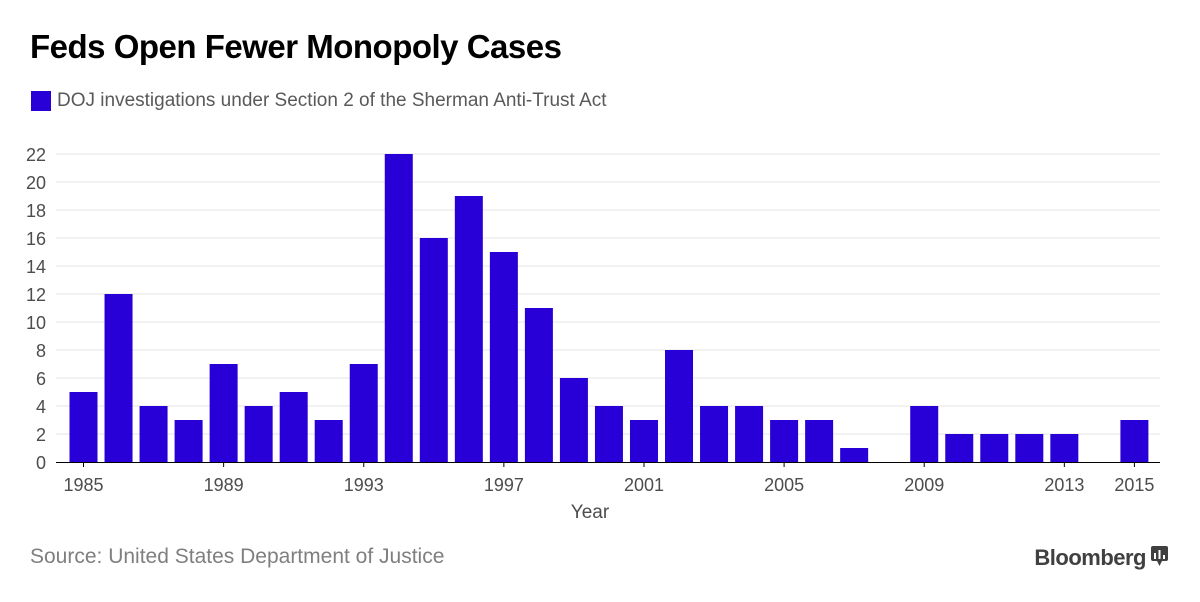 The width and height of the screenshot is (1200, 602). What do you see at coordinates (608, 478) in the screenshot?
I see `x-axis-ticks: 1985 1989 1993 1997 2001 2005 2009 2013 2015` at bounding box center [608, 478].